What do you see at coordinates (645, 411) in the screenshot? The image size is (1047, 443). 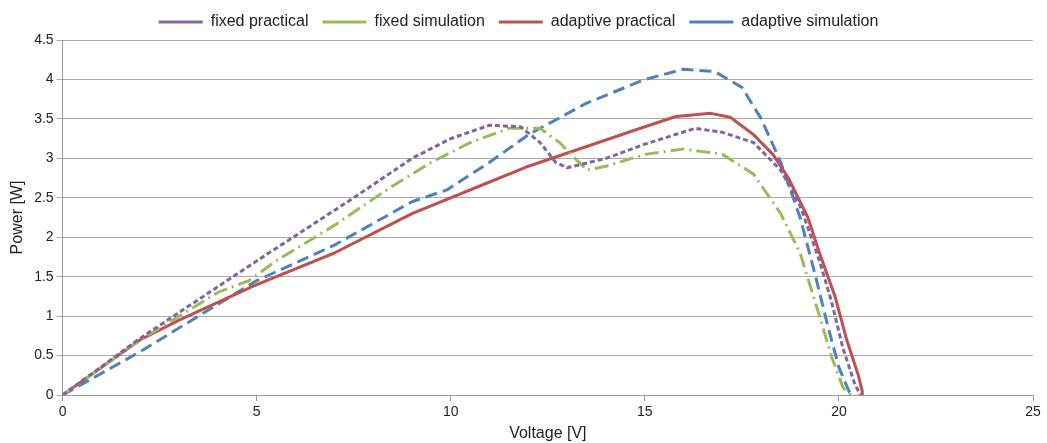 I see `x-tick-label: 15` at bounding box center [645, 411].